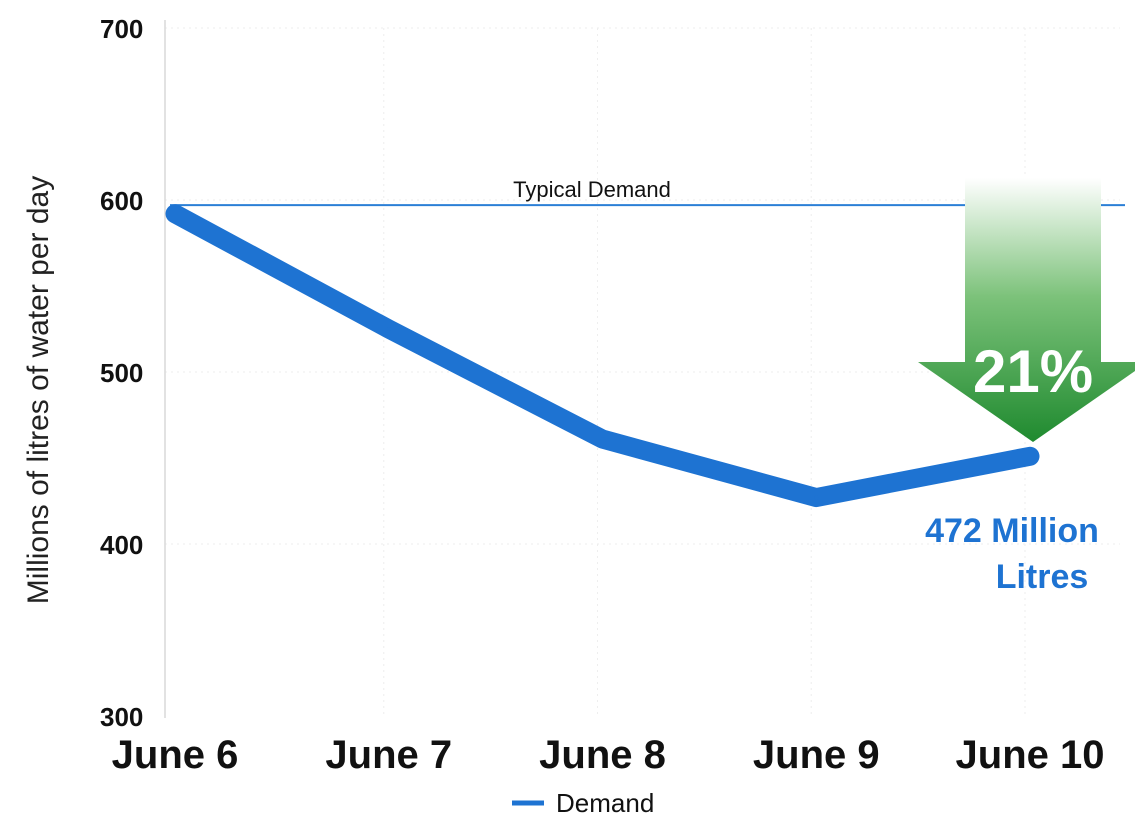 The image size is (1135, 823). What do you see at coordinates (602, 755) in the screenshot?
I see `x-tick-label: June 8` at bounding box center [602, 755].